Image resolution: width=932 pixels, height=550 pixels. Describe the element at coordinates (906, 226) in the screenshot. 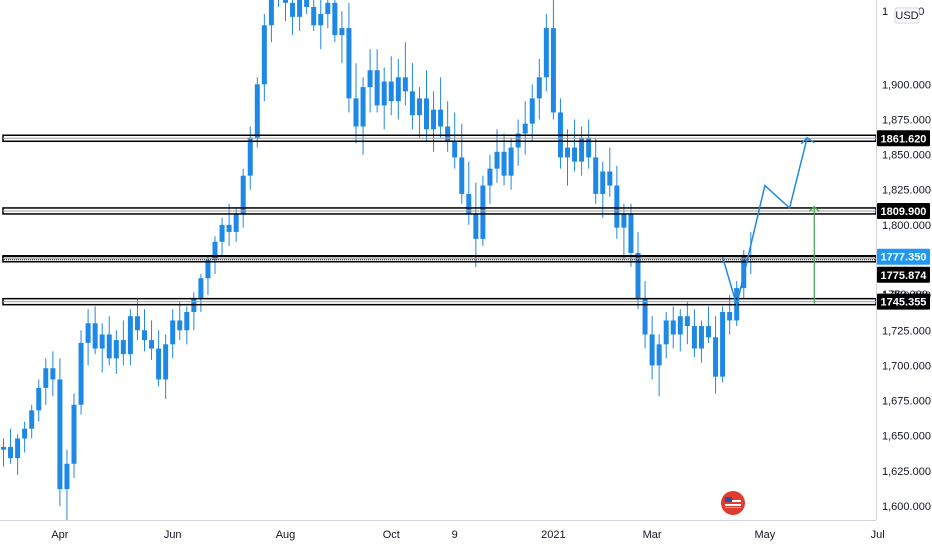

I see `price-tick-label: 1,800.000` at that location.